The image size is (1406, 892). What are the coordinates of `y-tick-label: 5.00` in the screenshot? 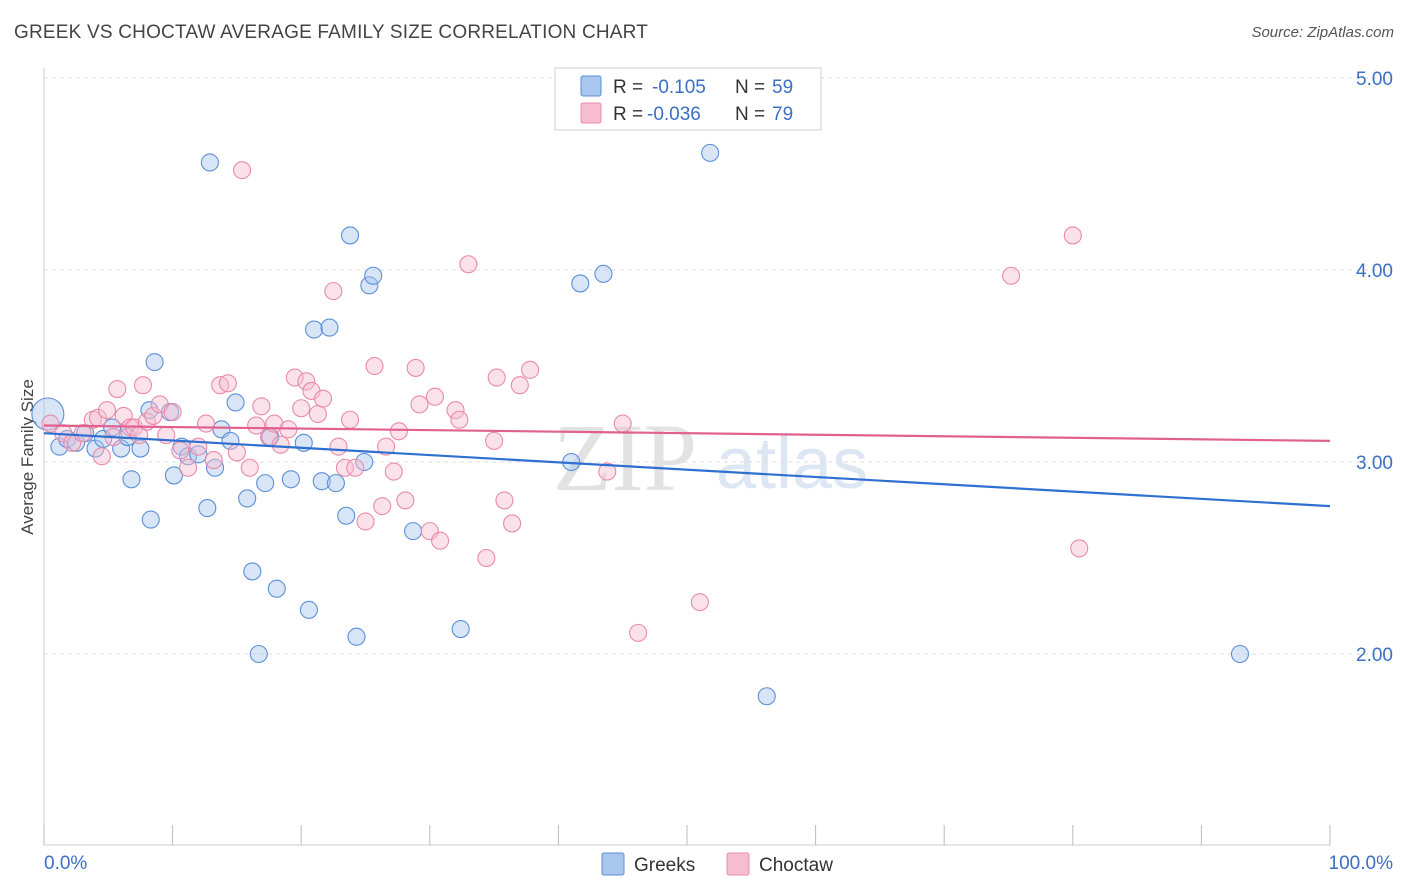 It's located at (1374, 79).